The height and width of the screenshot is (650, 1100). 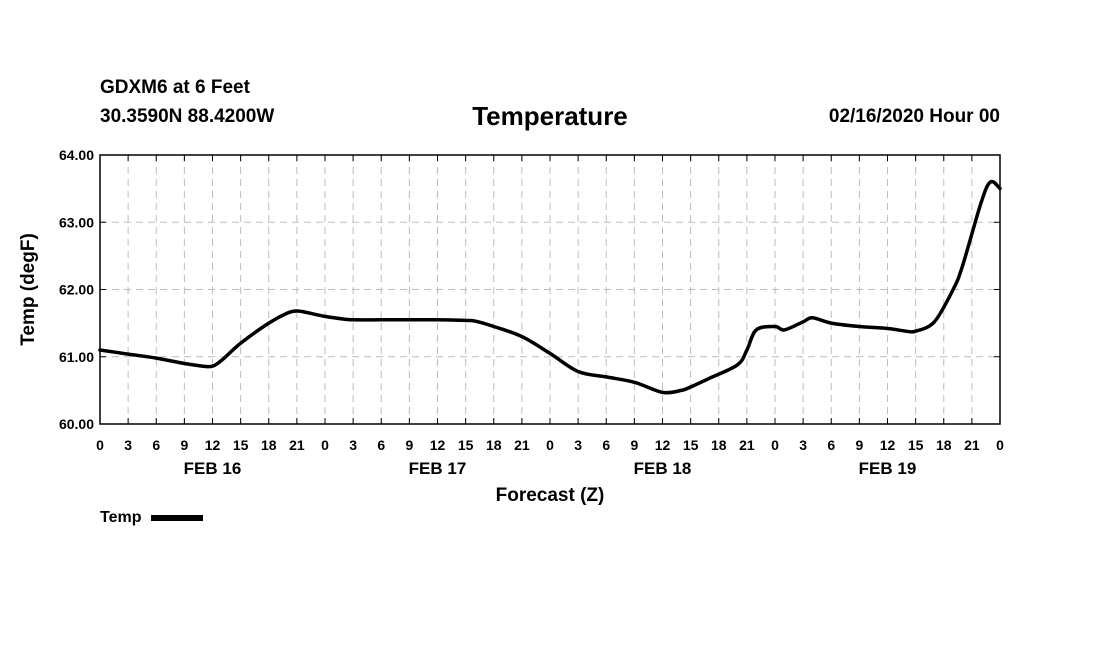 I want to click on y-axis-label: Temp (degF), so click(x=28, y=289).